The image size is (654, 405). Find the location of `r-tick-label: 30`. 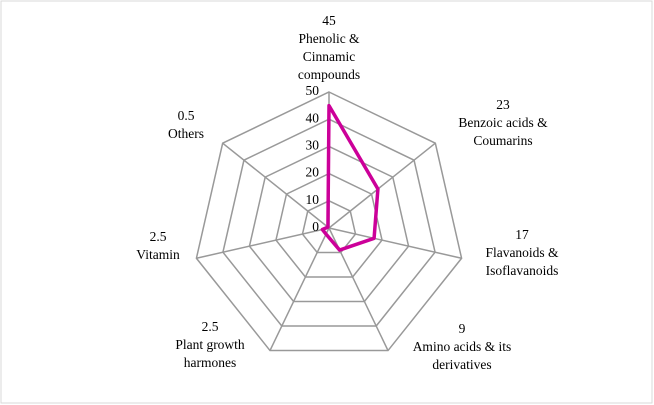

r-tick-label: 30 is located at coordinates (313, 144).